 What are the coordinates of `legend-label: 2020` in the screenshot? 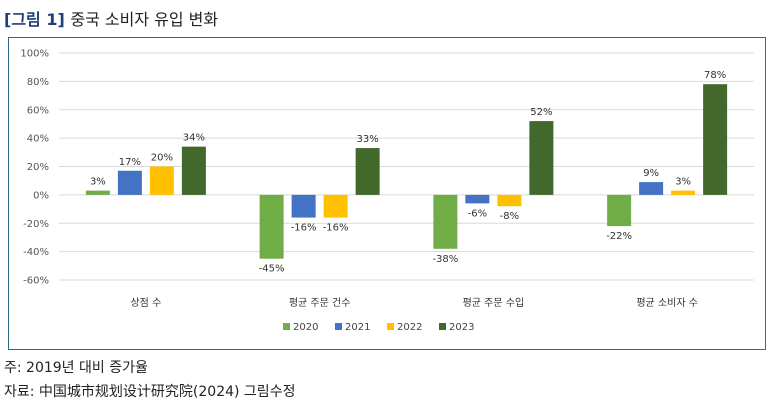 It's located at (305, 327).